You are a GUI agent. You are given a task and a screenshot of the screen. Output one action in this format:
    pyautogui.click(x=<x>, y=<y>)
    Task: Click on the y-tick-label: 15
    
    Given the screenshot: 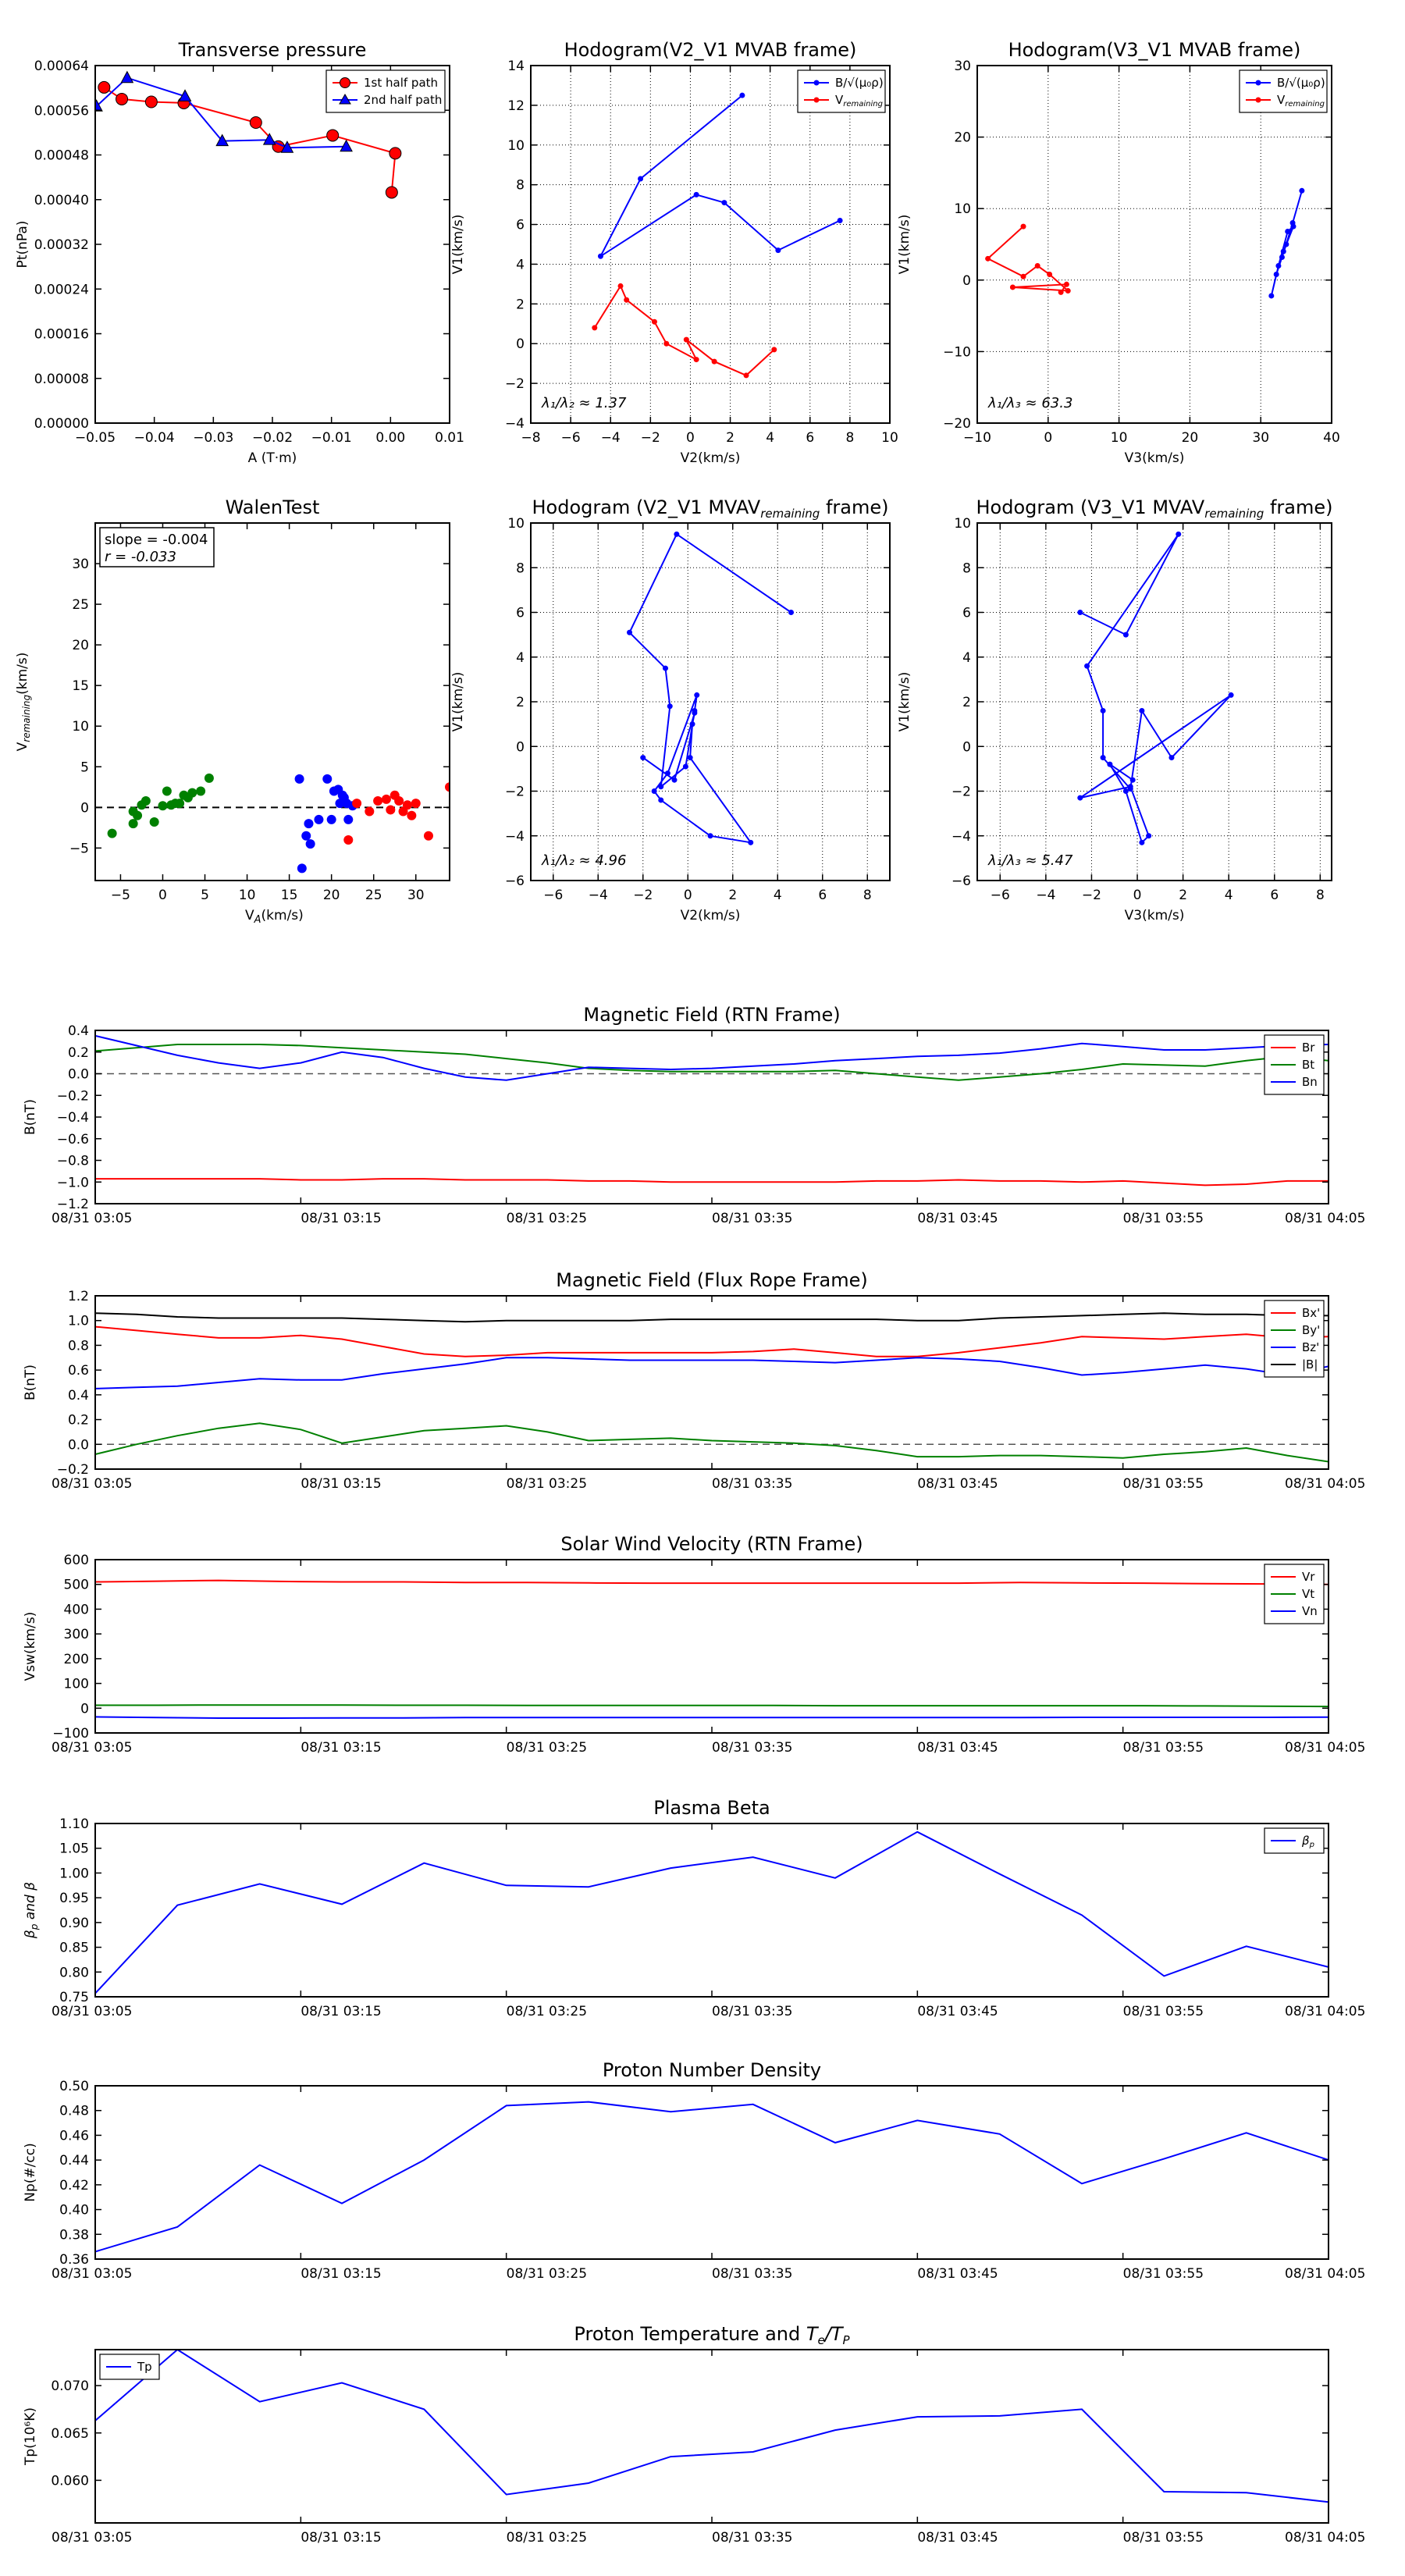 What is the action you would take?
    pyautogui.click(x=81, y=686)
    